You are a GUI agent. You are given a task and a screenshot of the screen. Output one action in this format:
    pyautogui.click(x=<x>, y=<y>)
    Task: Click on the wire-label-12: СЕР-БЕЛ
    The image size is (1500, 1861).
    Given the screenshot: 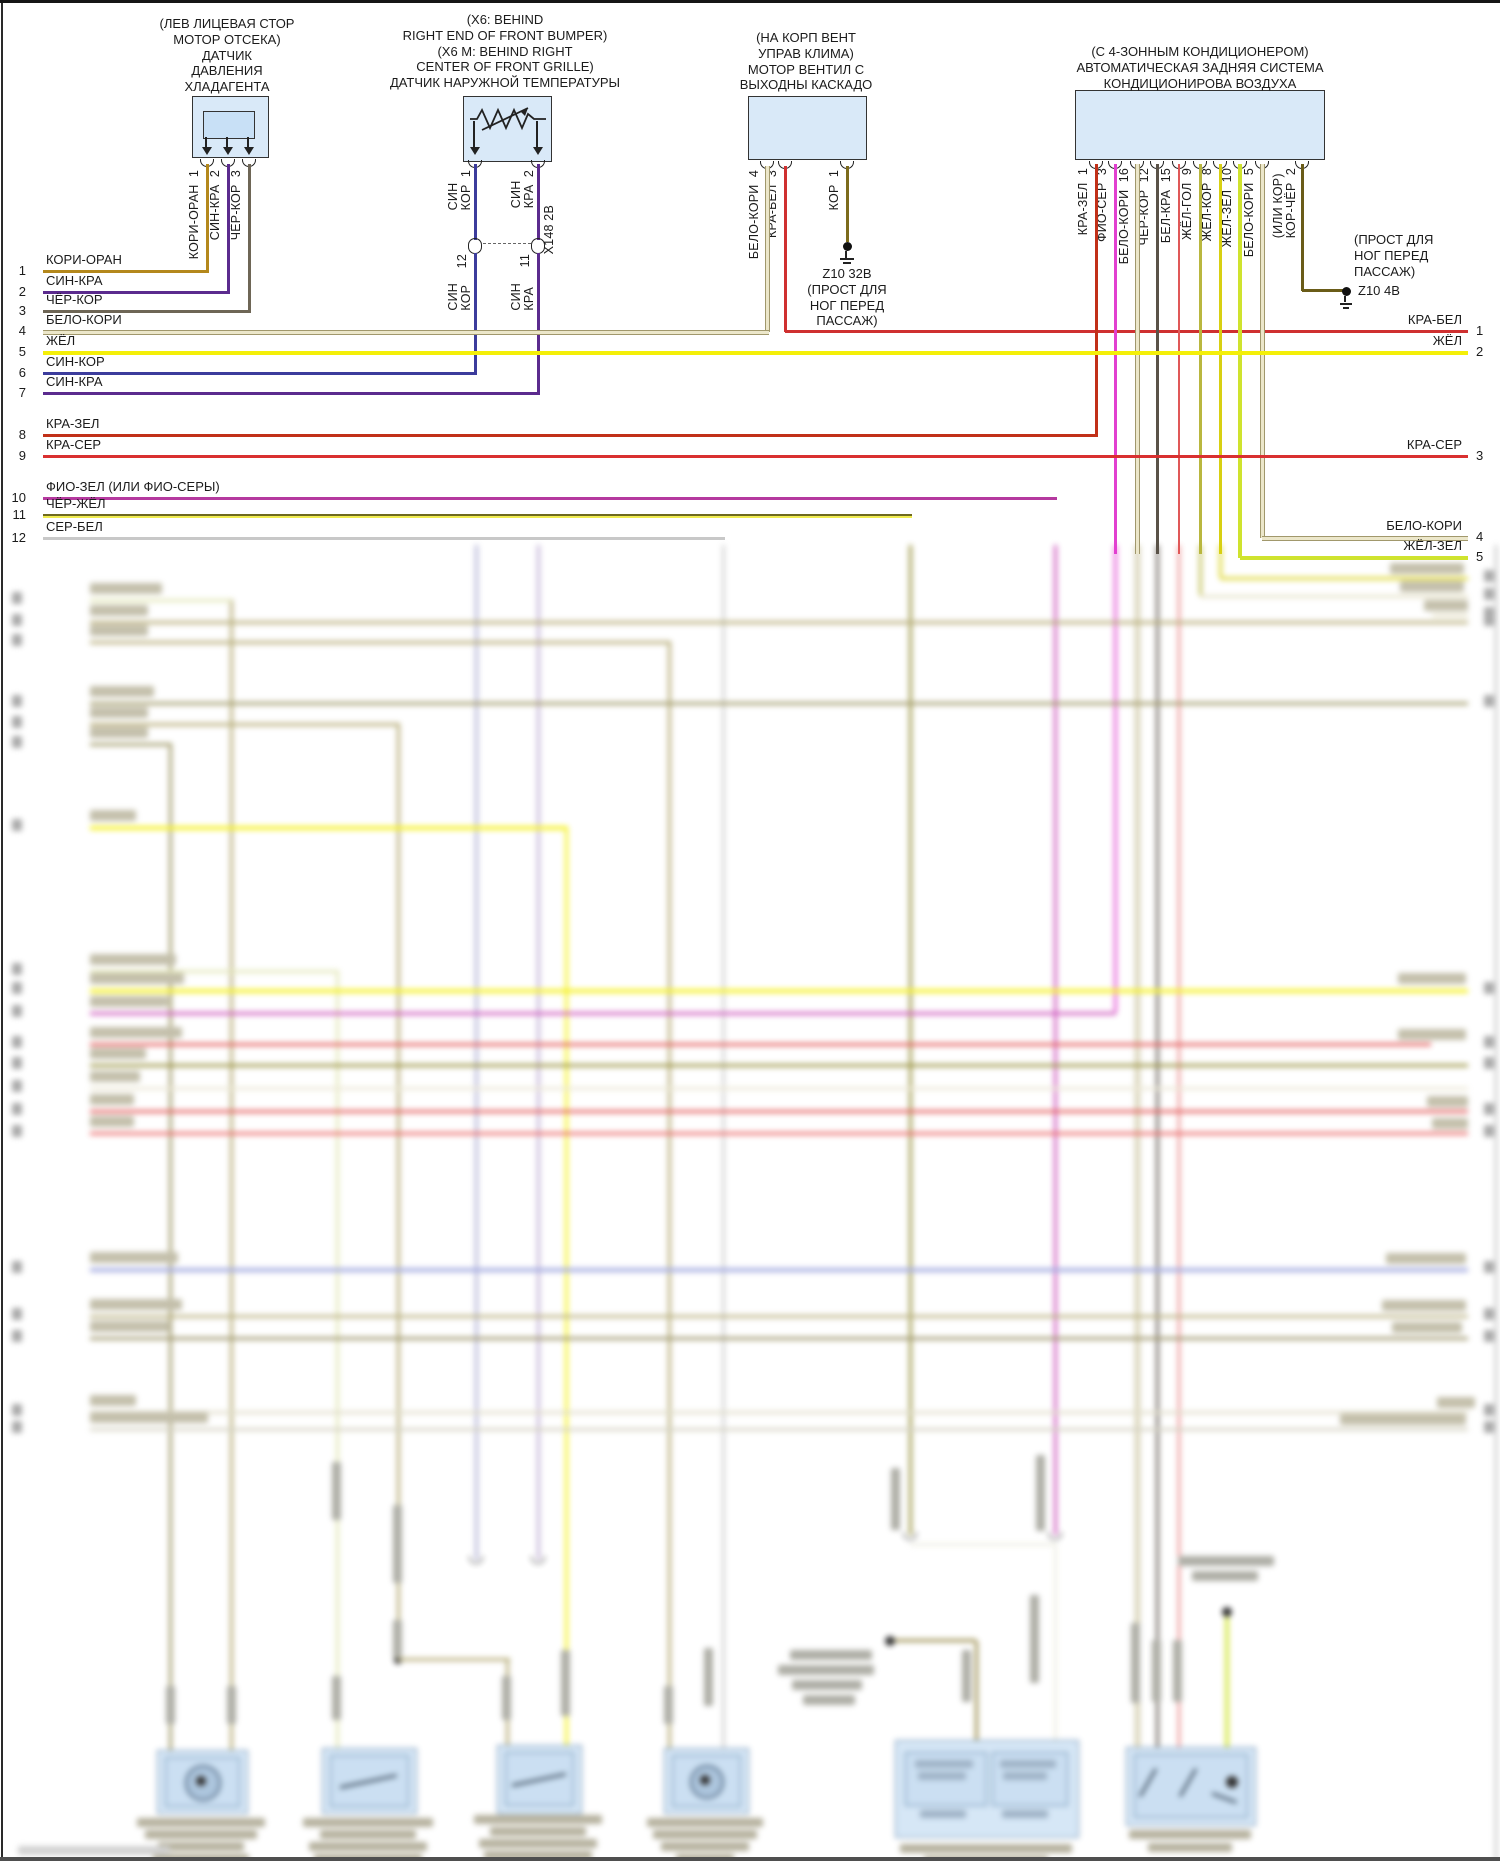 What is the action you would take?
    pyautogui.click(x=74, y=526)
    